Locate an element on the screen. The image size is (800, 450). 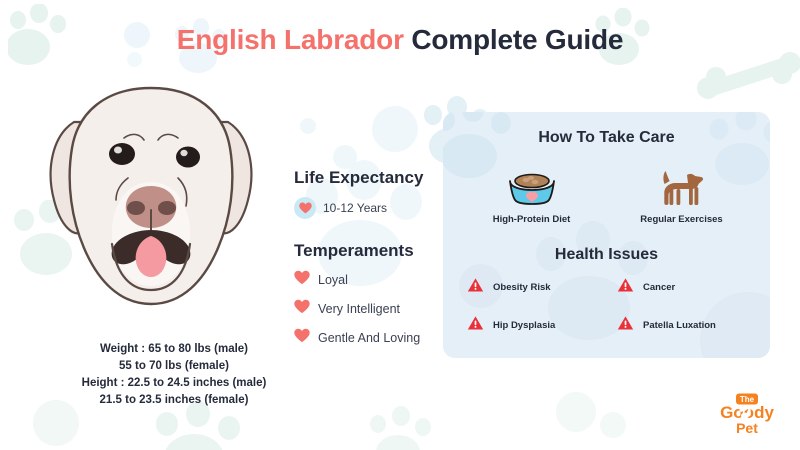
health-item-label: Cancer is located at coordinates (659, 287).